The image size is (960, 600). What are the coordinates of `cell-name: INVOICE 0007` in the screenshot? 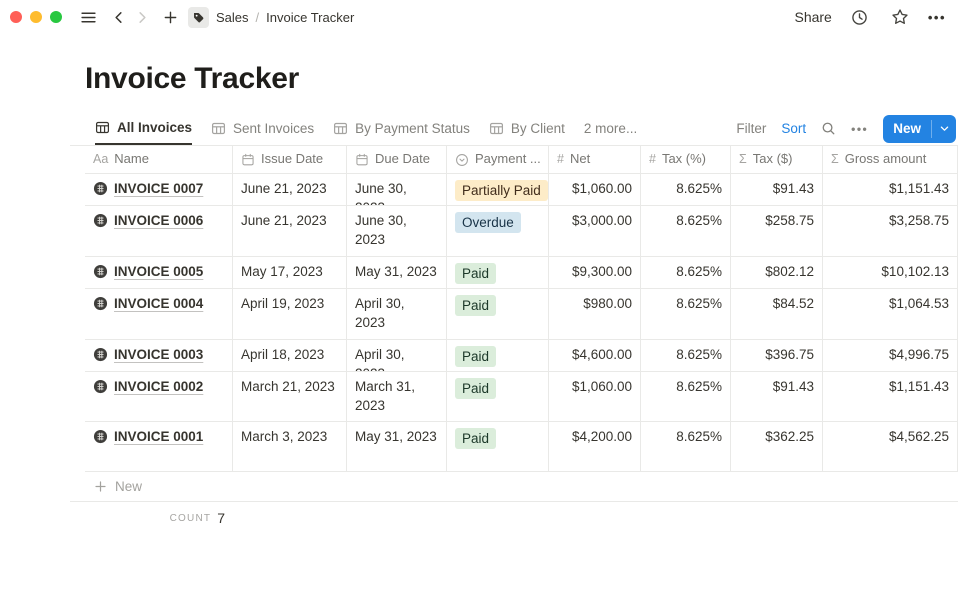 It's located at (159, 189).